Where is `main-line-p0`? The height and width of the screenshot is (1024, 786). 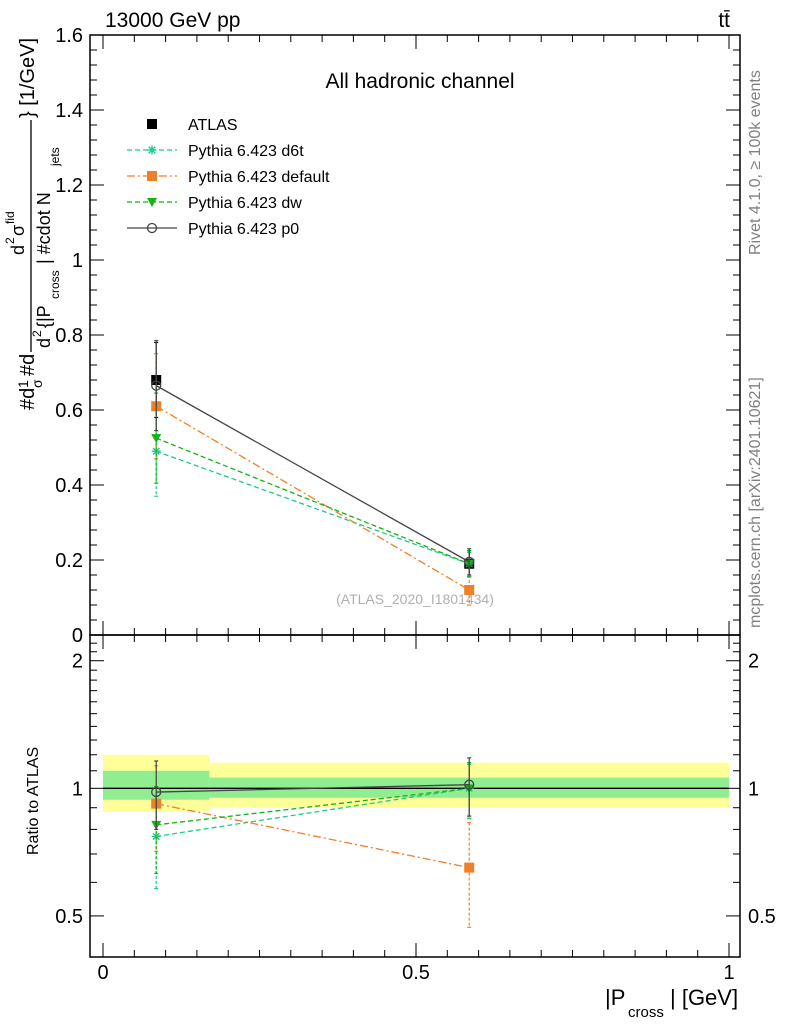 main-line-p0 is located at coordinates (312, 474).